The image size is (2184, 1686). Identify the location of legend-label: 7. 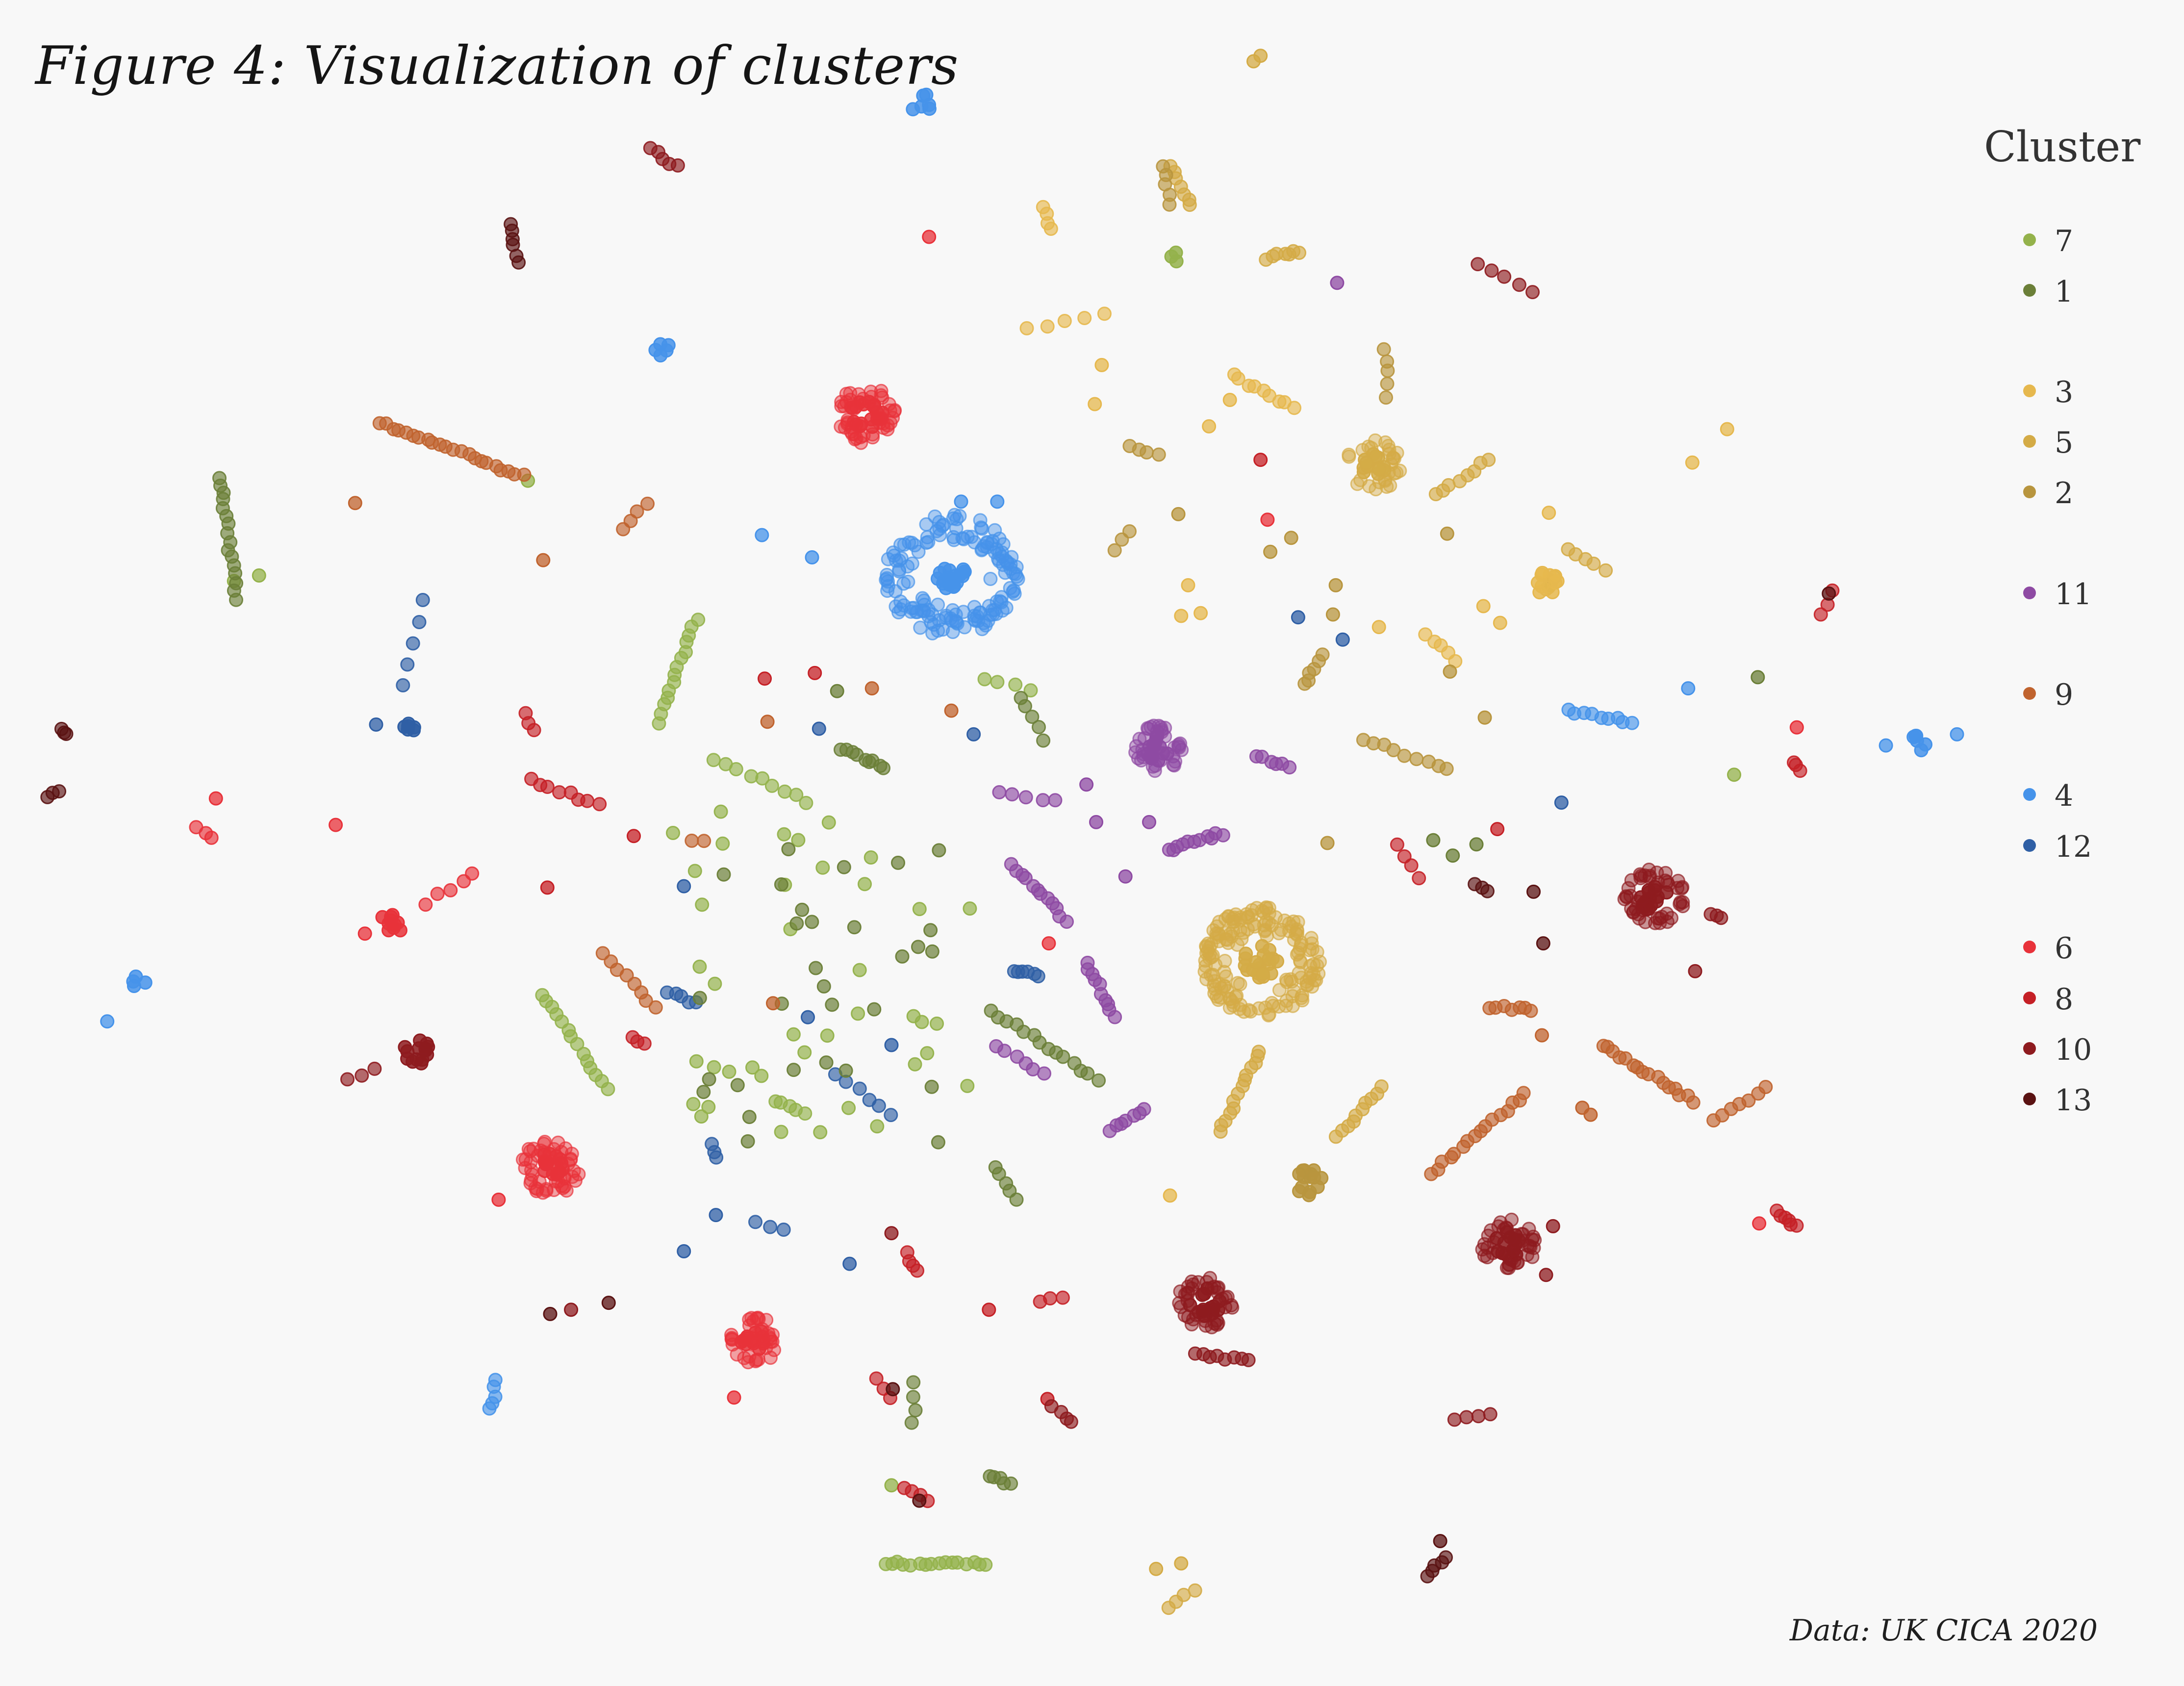
(2064, 241).